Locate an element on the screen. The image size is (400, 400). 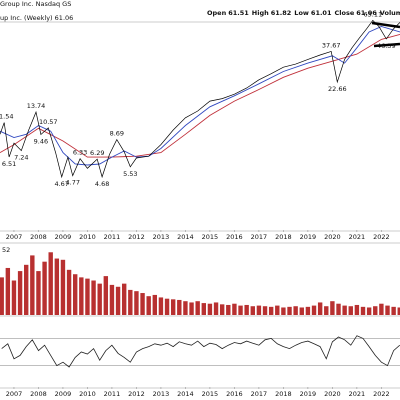
annotation: 4.67 is located at coordinates (61, 184).